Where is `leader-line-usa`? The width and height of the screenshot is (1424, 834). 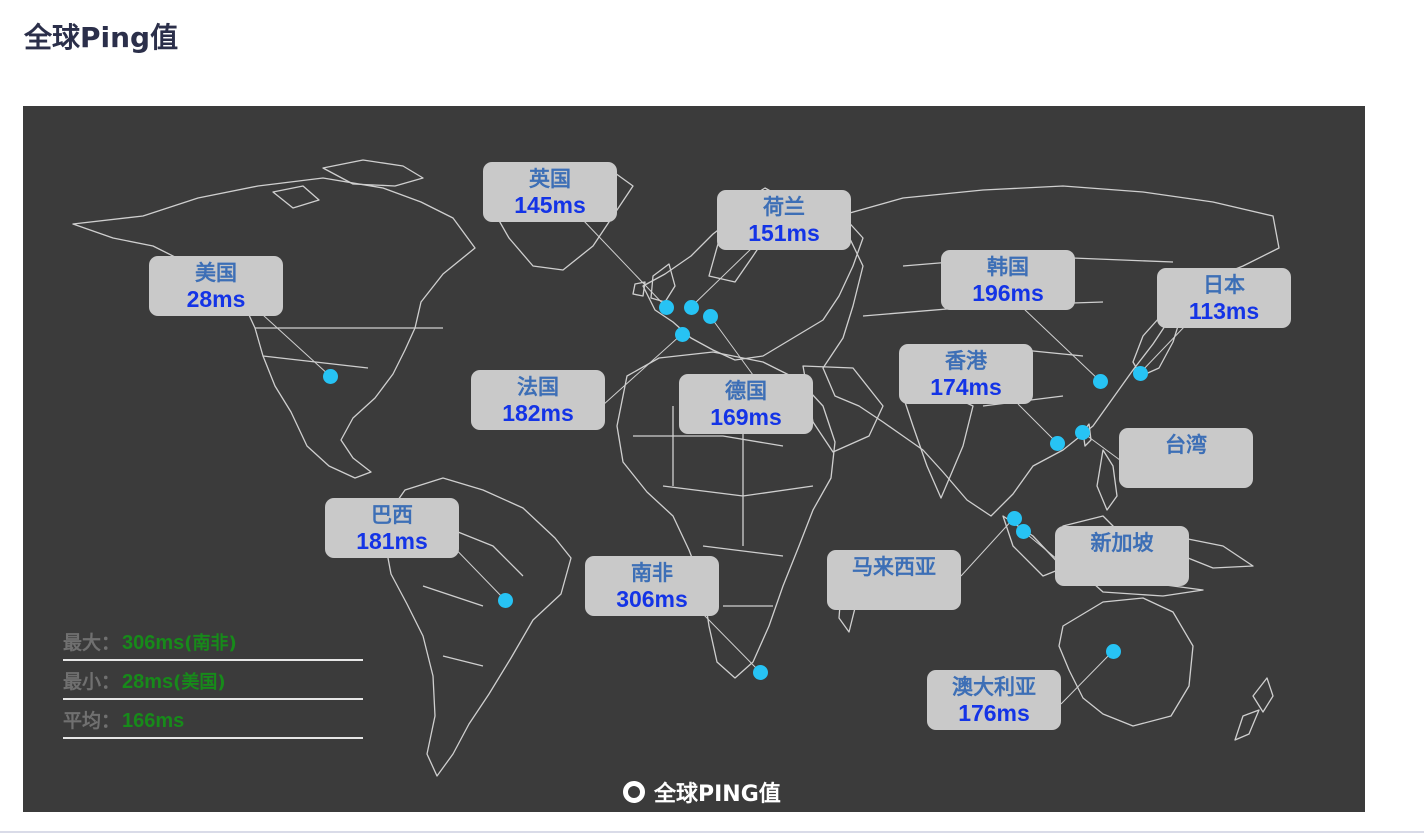
leader-line-usa is located at coordinates (296, 345).